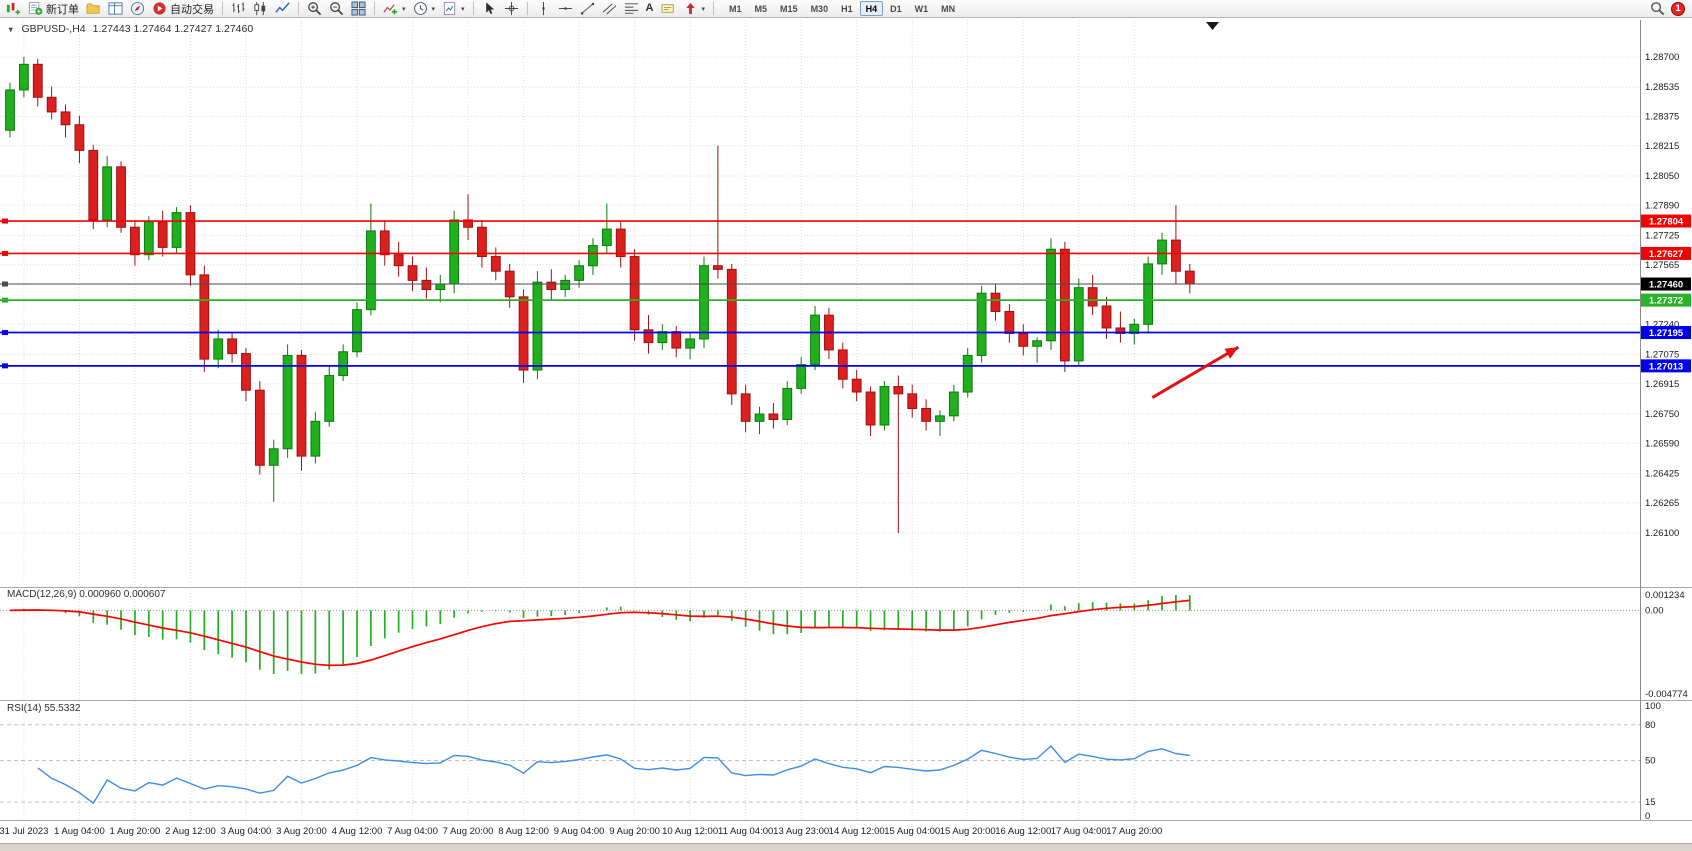 This screenshot has height=851, width=1692. What do you see at coordinates (690, 831) in the screenshot?
I see `time-axis-label: 10 Aug 12:00` at bounding box center [690, 831].